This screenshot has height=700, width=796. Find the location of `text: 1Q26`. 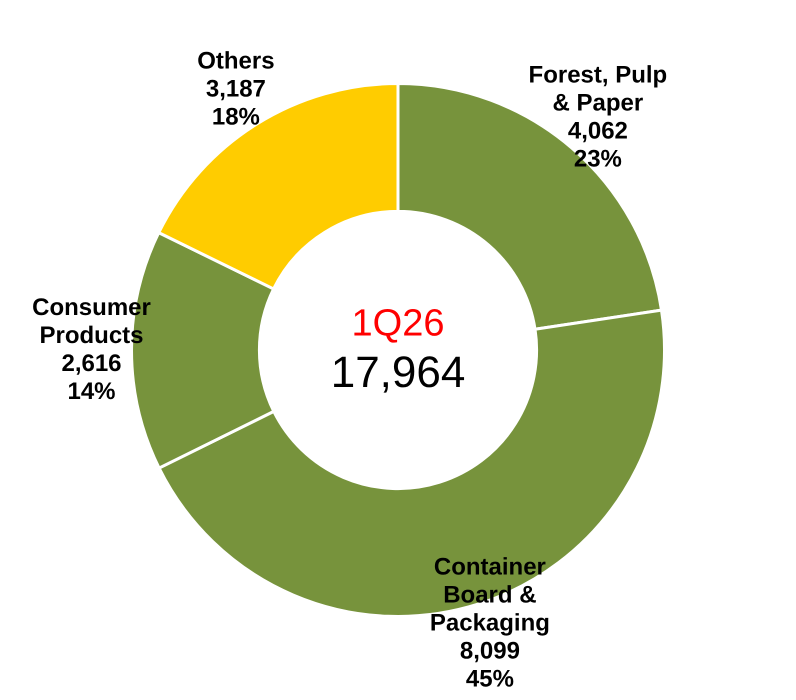

text: 1Q26 is located at coordinates (398, 323).